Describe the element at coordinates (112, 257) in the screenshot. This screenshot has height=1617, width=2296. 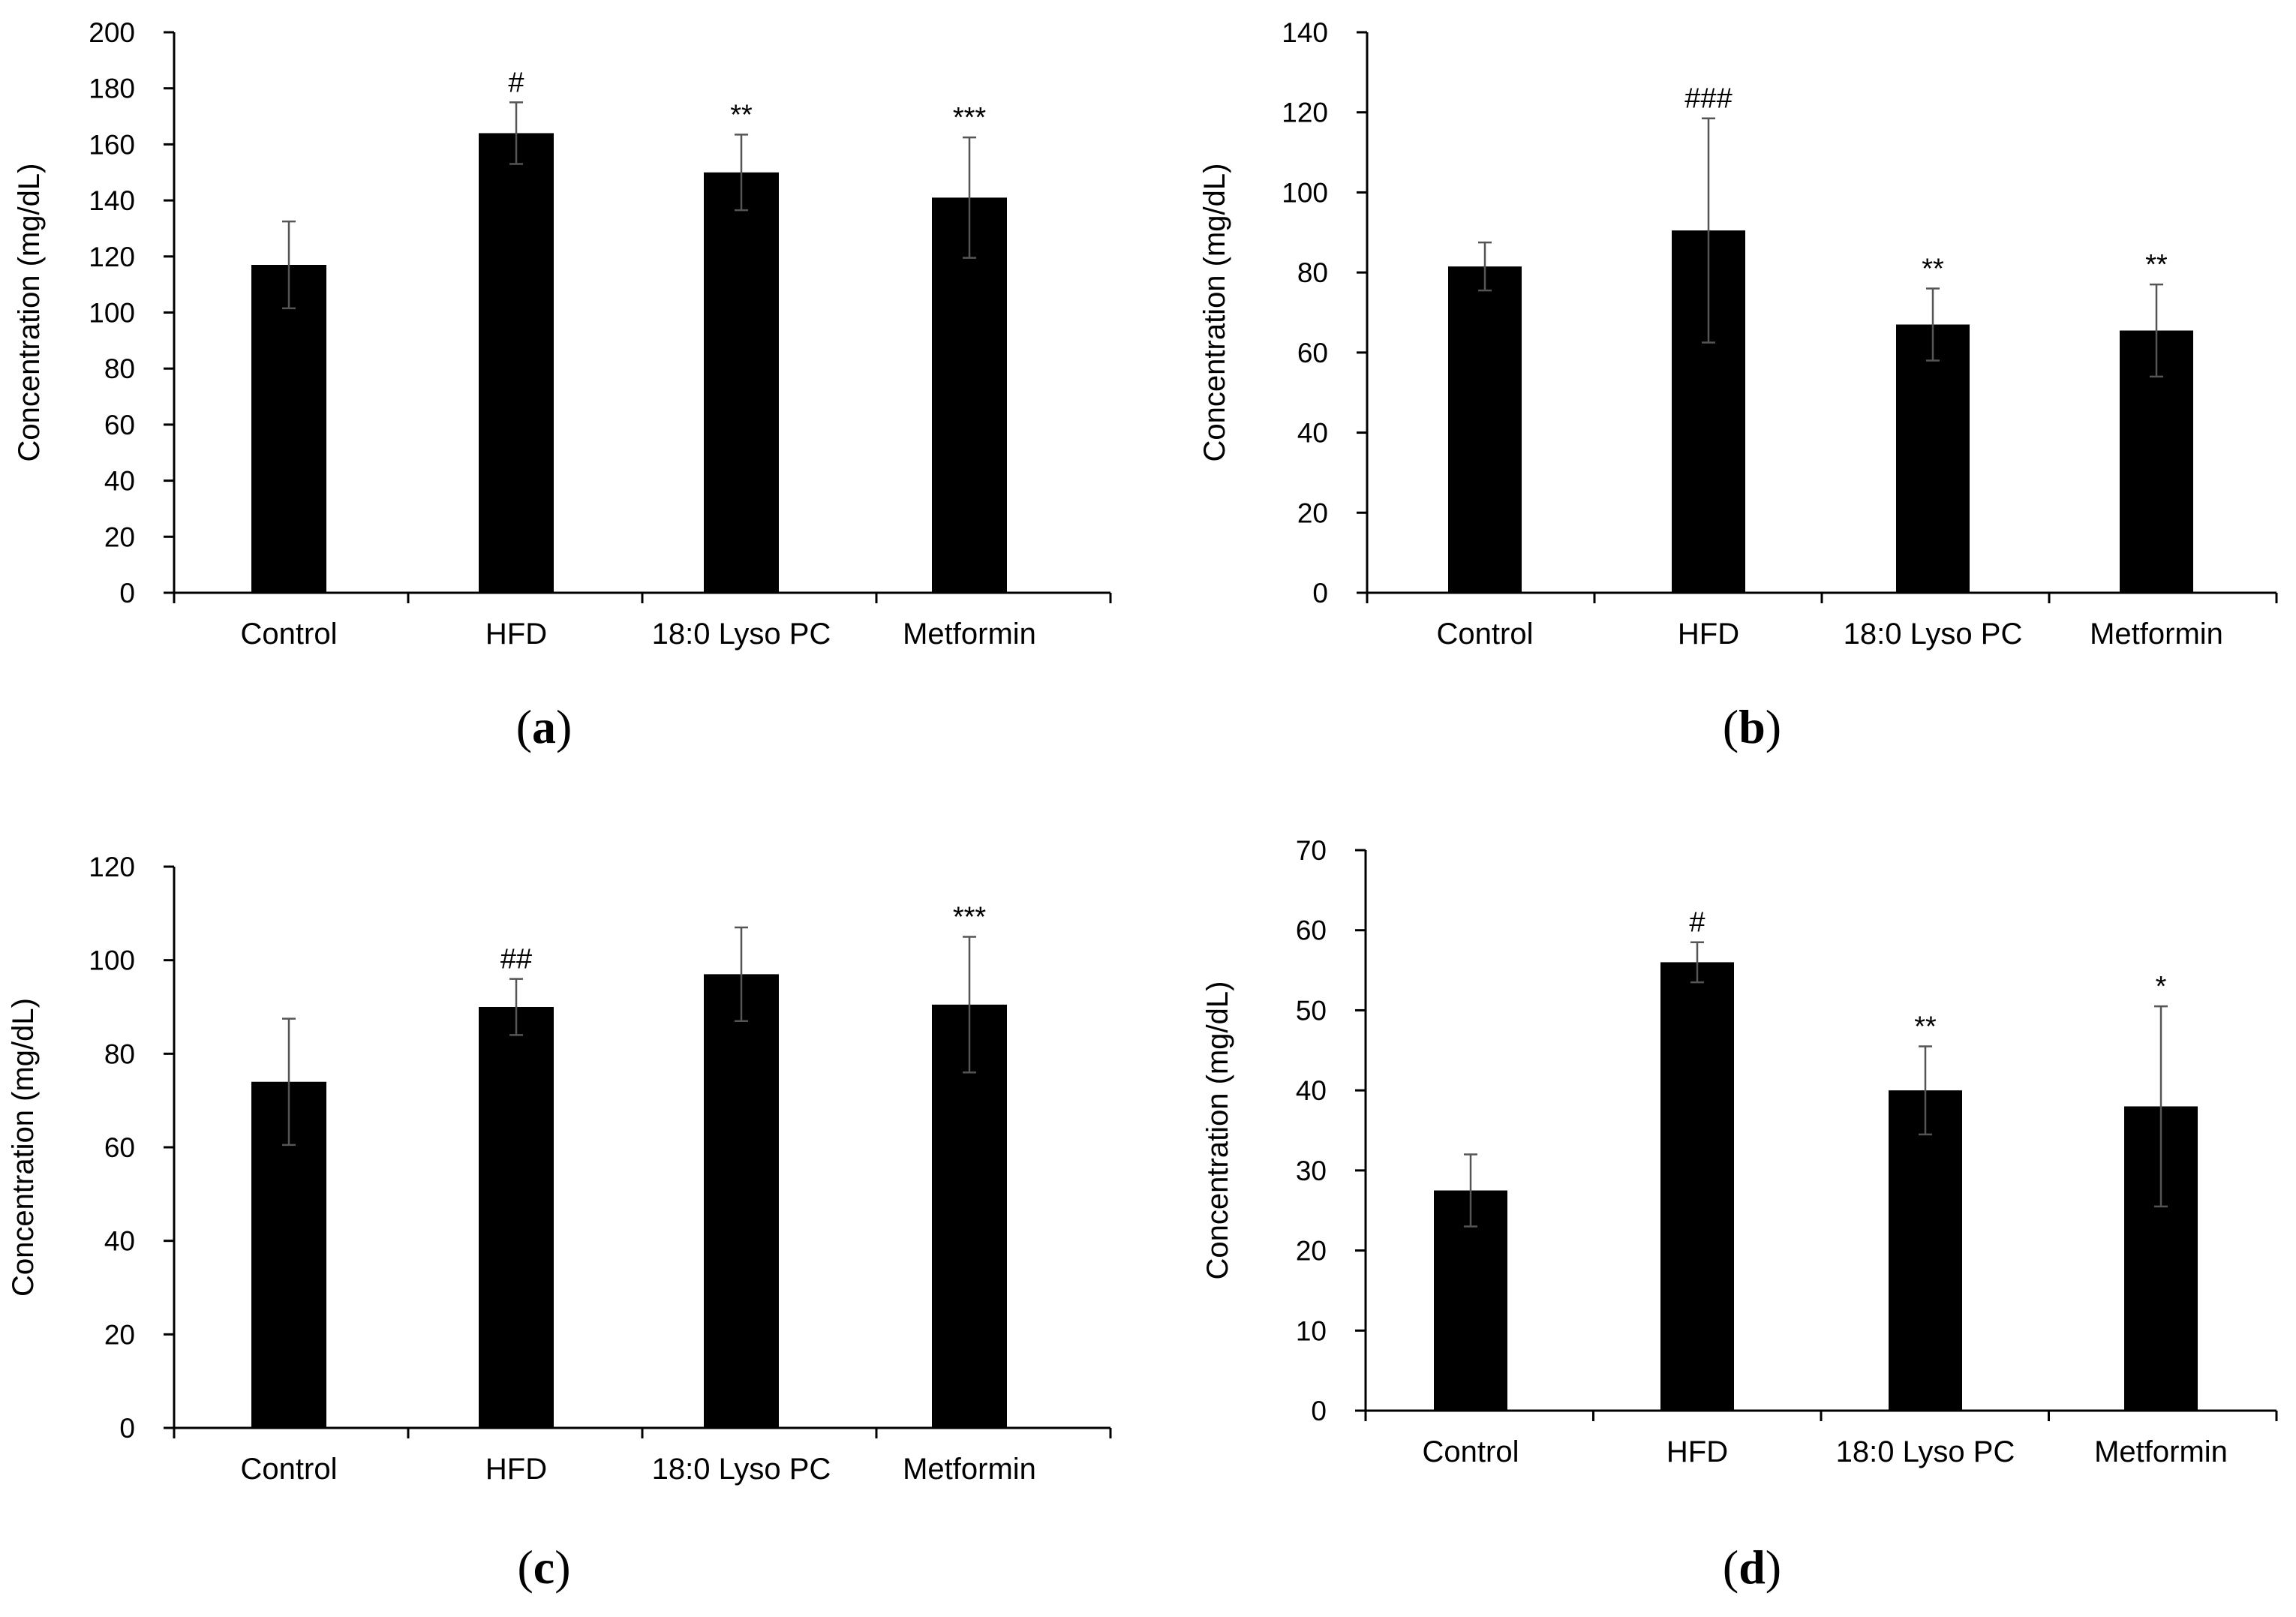
I see `y-tick-label-a: 120` at that location.